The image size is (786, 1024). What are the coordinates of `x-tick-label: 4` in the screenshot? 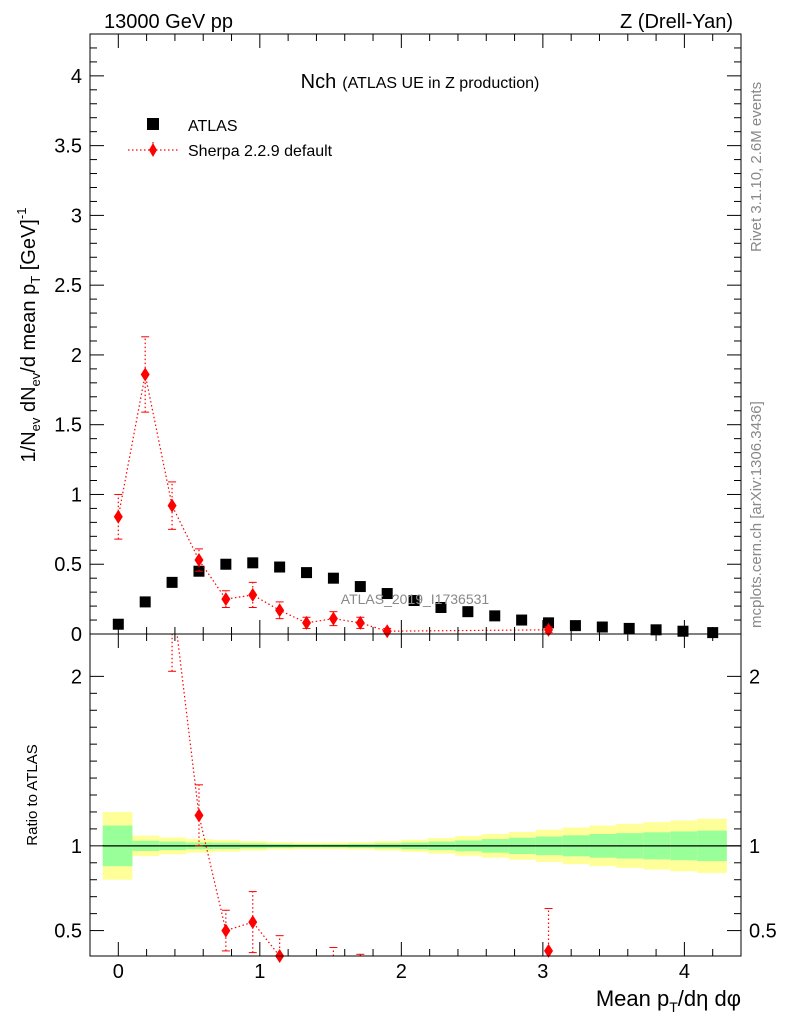 It's located at (684, 972).